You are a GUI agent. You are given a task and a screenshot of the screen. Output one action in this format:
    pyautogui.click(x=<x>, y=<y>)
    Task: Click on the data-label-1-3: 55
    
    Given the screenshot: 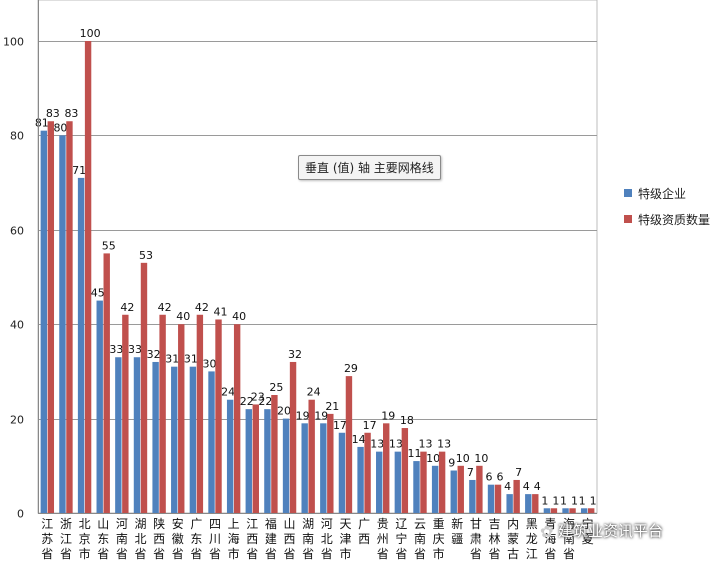 What is the action you would take?
    pyautogui.click(x=109, y=245)
    